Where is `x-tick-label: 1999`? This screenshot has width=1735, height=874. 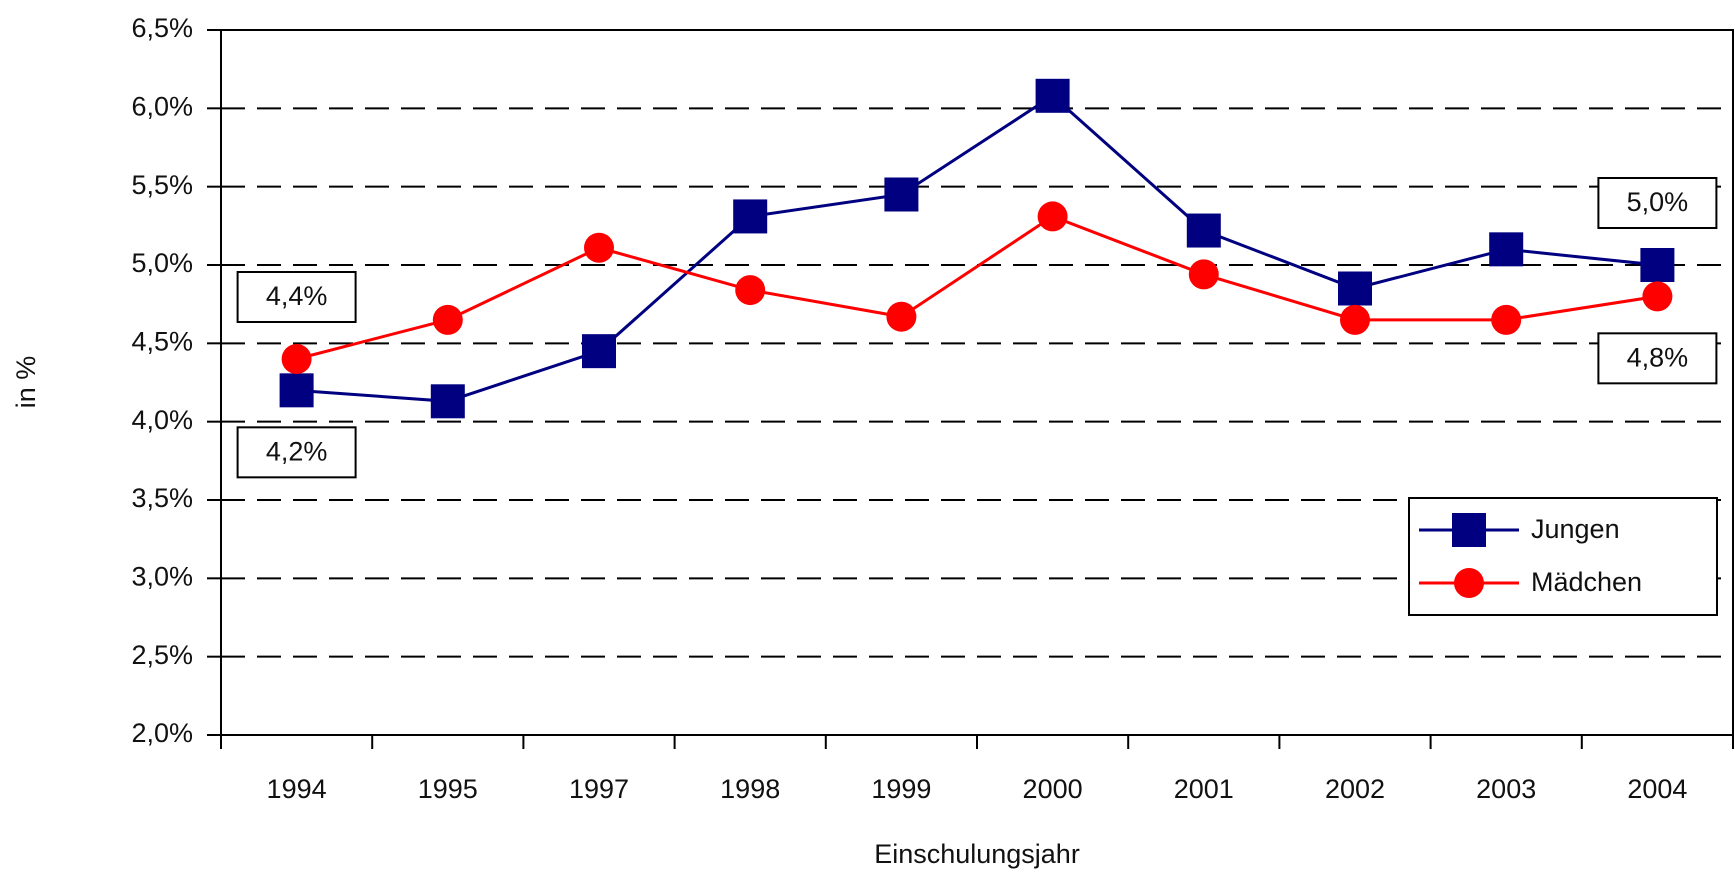 x-tick-label: 1999 is located at coordinates (901, 789).